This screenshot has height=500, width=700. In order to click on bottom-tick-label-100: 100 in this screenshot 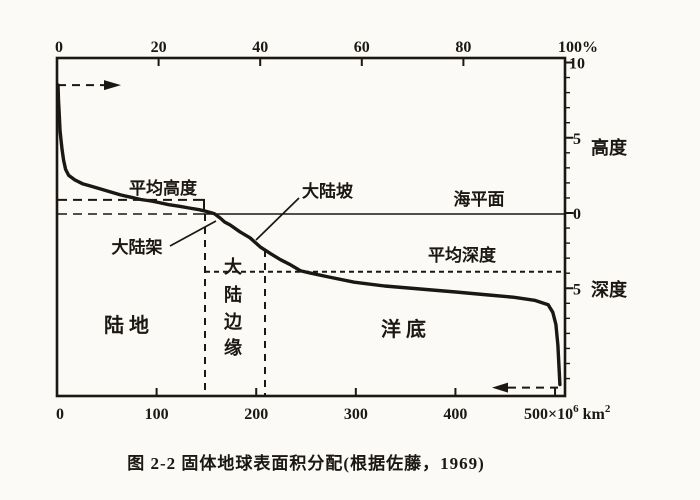, I will do `click(157, 414)`.